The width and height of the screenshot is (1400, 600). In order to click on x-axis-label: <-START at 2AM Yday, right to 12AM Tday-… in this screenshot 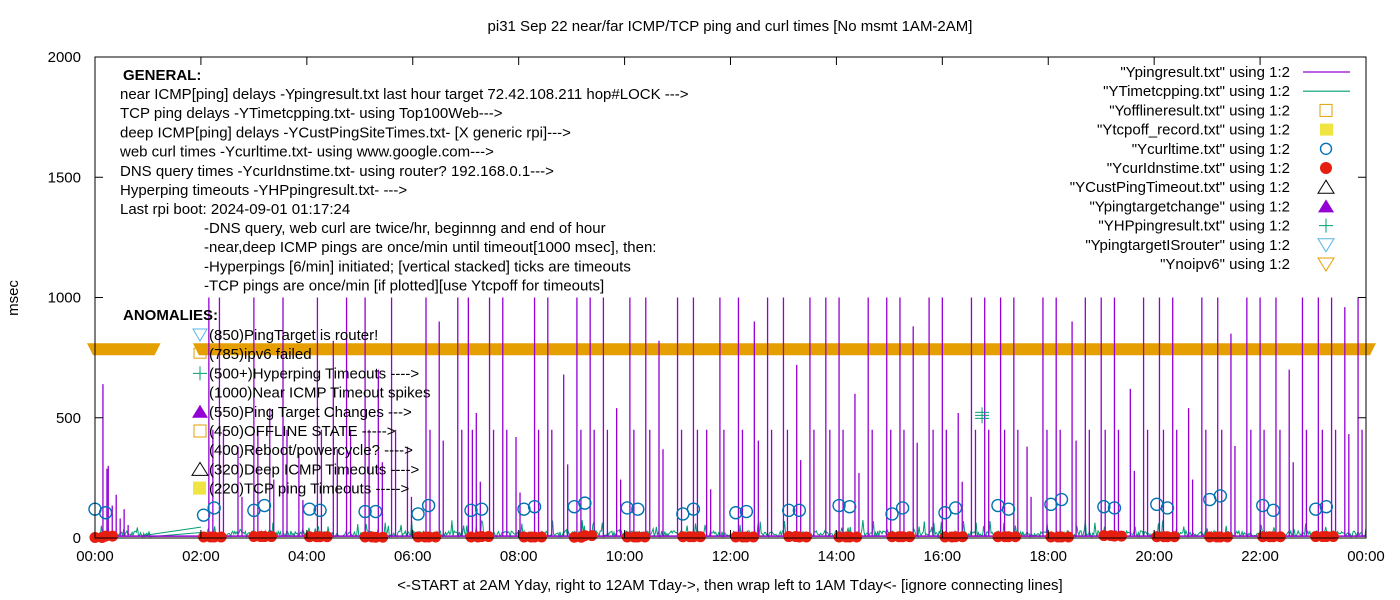, I will do `click(729, 585)`.